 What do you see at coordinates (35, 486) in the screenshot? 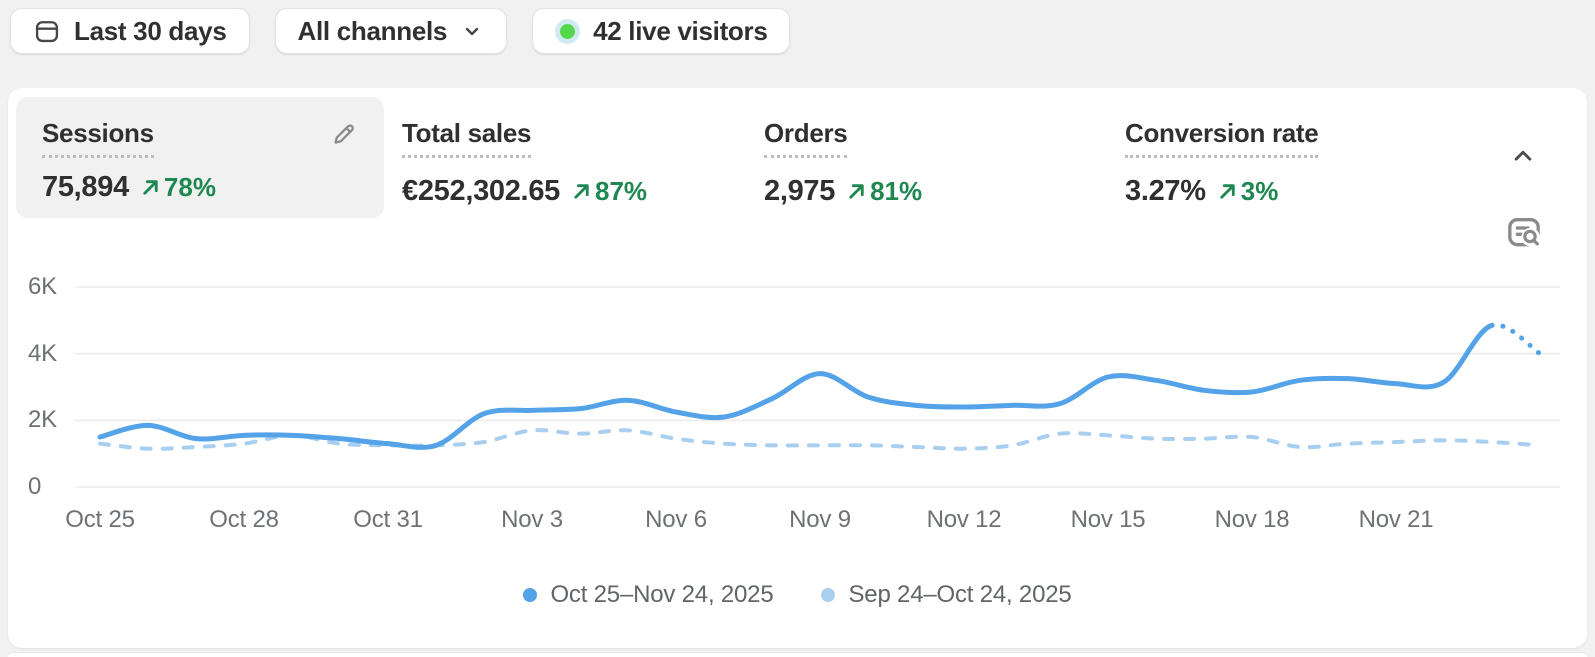
I see `y-tick-label: 0` at bounding box center [35, 486].